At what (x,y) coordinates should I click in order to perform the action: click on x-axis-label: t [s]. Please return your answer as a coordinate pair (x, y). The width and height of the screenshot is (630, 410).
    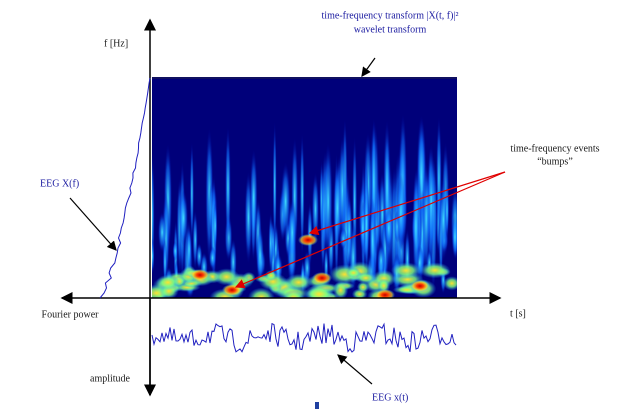
    Looking at the image, I should click on (518, 313).